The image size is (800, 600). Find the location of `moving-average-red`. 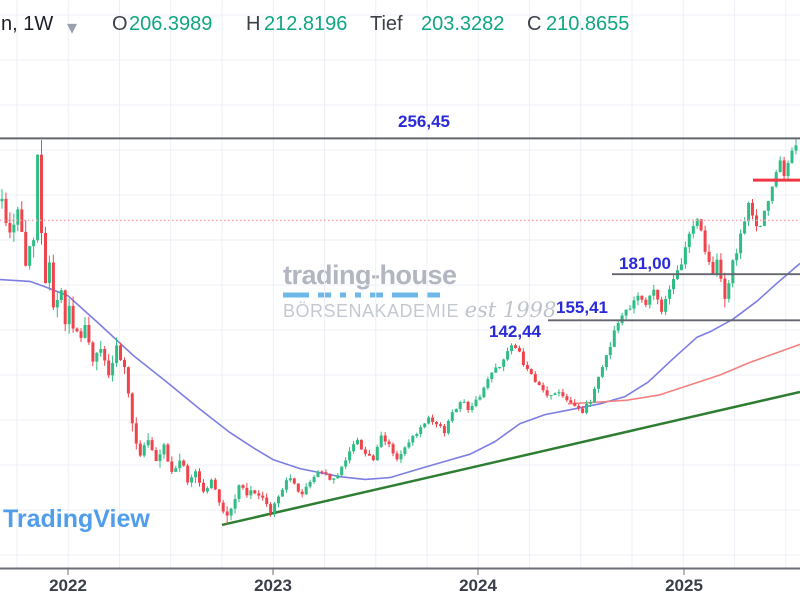

moving-average-red is located at coordinates (683, 374).